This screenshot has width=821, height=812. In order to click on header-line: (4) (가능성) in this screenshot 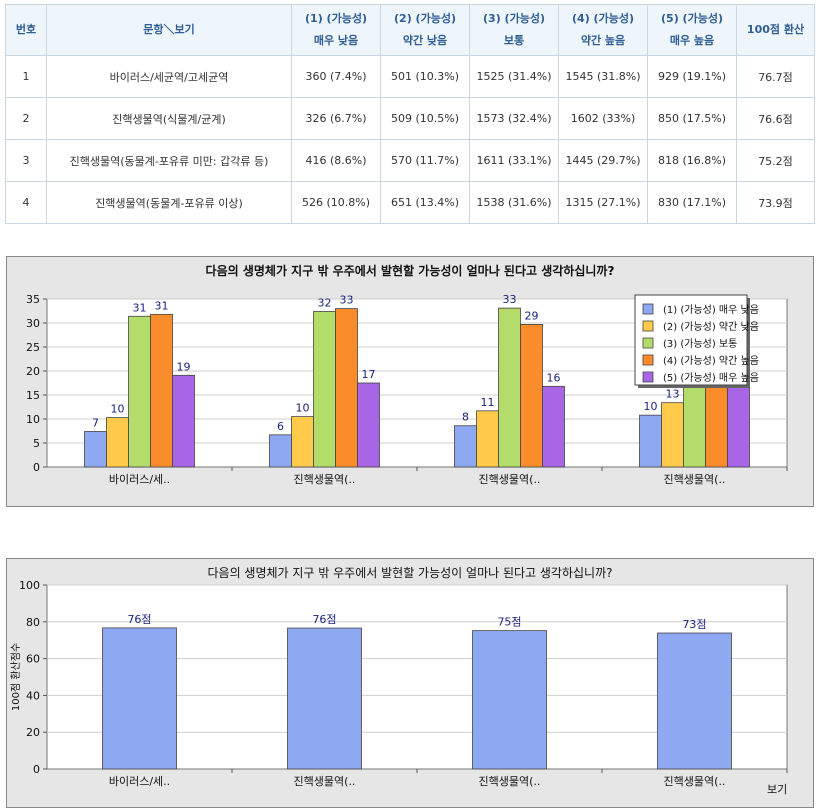, I will do `click(603, 18)`.